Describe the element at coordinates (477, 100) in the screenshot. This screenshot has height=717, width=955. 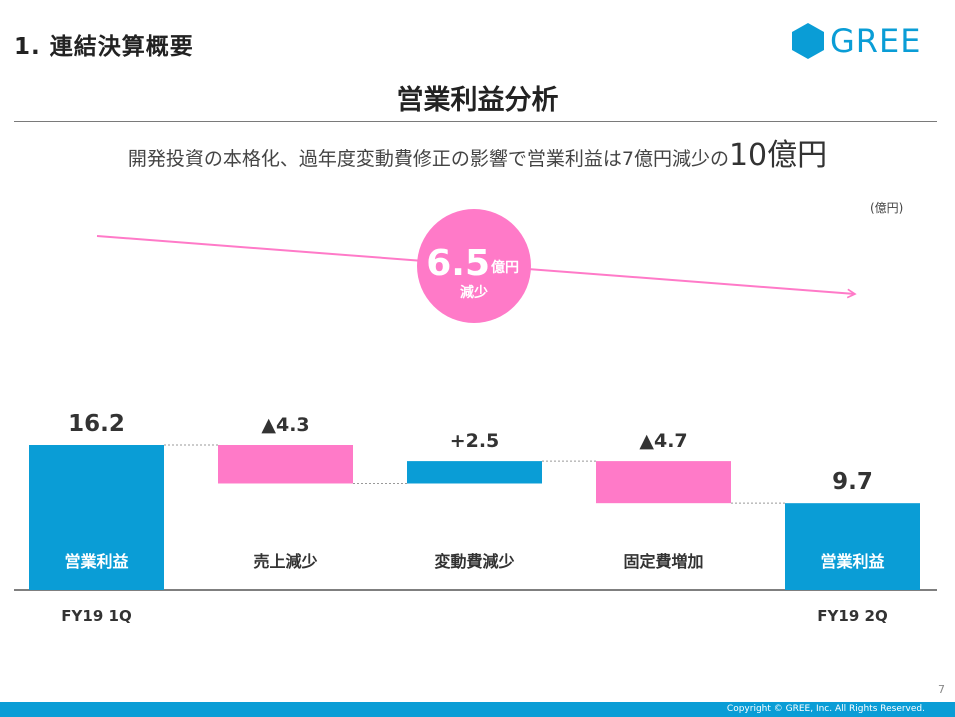
I see `page-title: 営業利益分析` at that location.